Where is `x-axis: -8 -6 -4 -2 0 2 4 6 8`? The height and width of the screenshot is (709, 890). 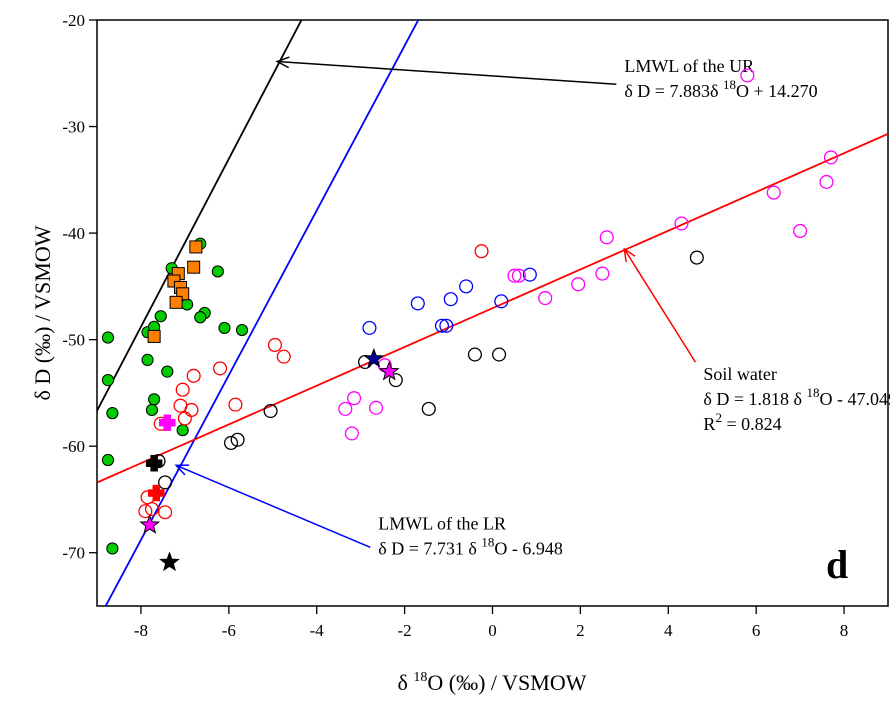 x-axis: -8 -6 -4 -2 0 2 4 6 8 is located at coordinates (491, 623).